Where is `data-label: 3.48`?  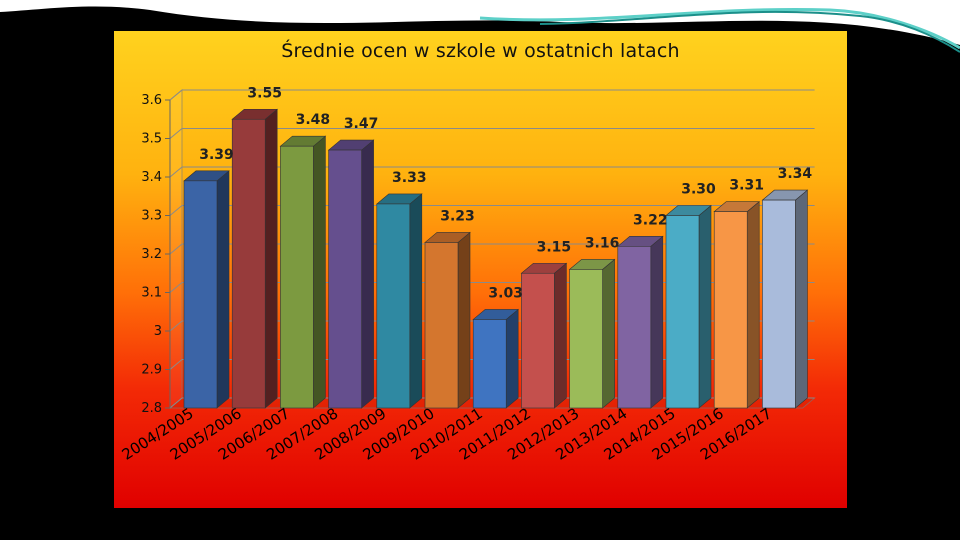
data-label: 3.48 is located at coordinates (313, 120).